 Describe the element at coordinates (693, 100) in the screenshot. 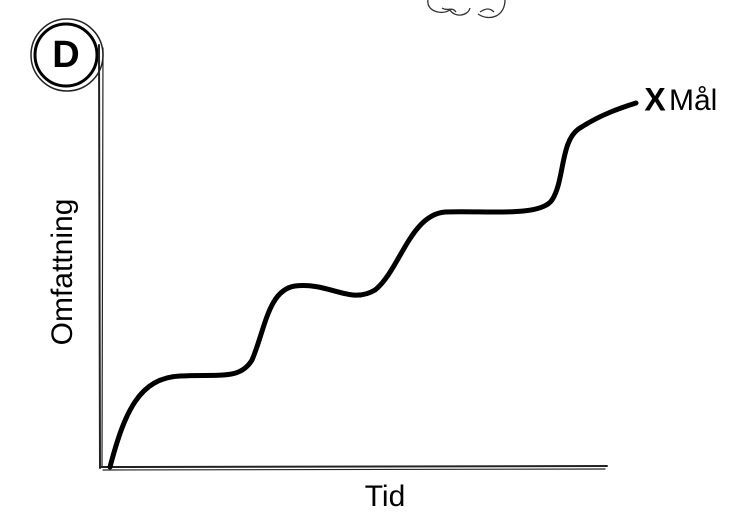

I see `goal-label: Mål` at that location.